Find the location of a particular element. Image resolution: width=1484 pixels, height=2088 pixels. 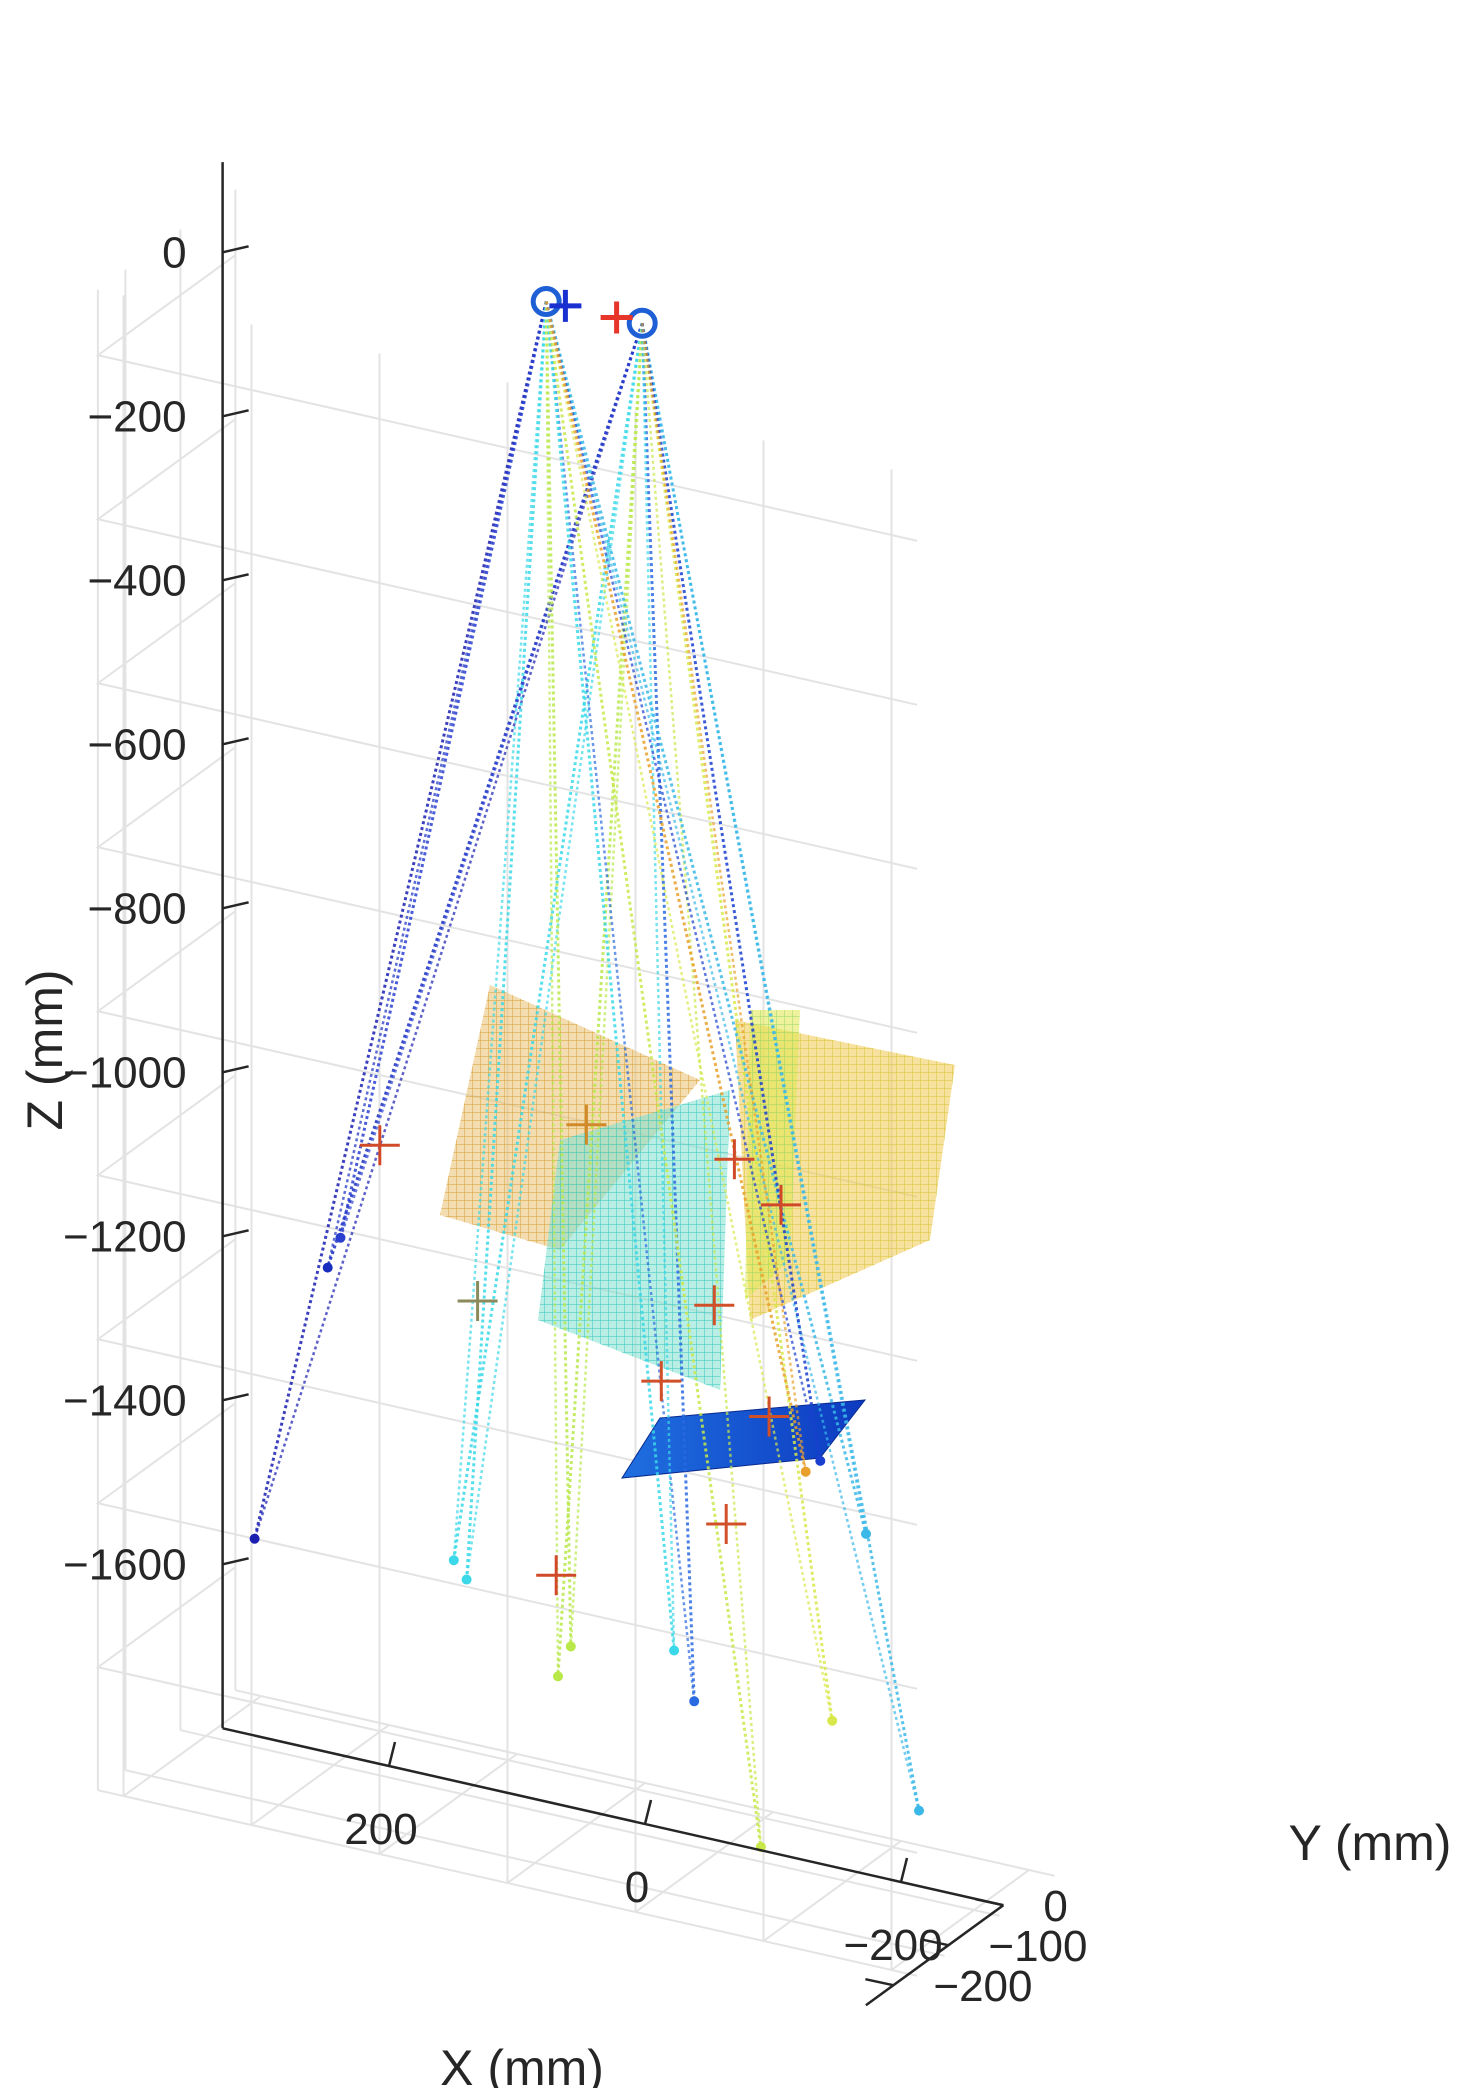

plane-left-mesh is located at coordinates (570, 1117).